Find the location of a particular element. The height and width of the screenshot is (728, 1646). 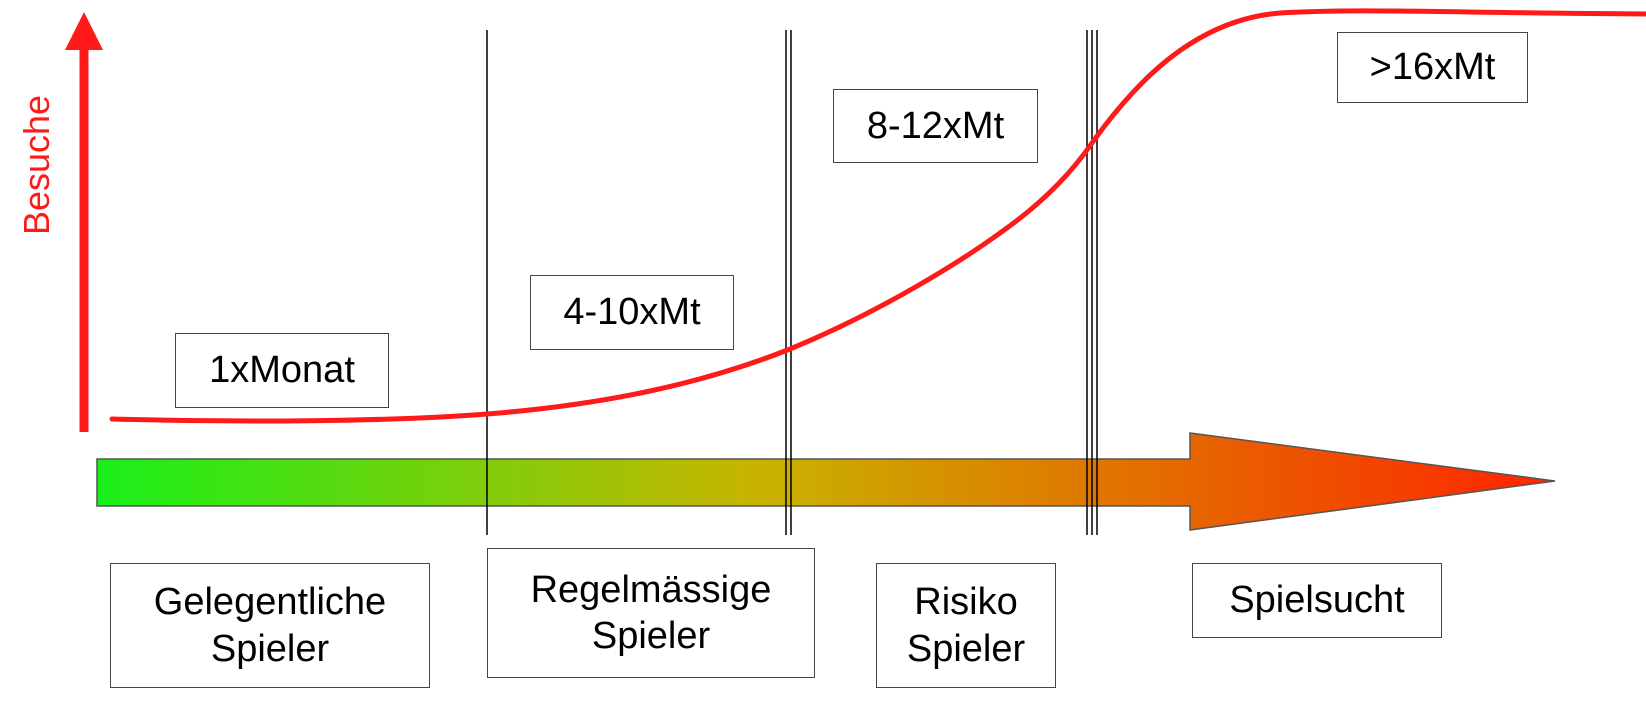

stage-box-spielsucht: Spielsucht is located at coordinates (1317, 600).